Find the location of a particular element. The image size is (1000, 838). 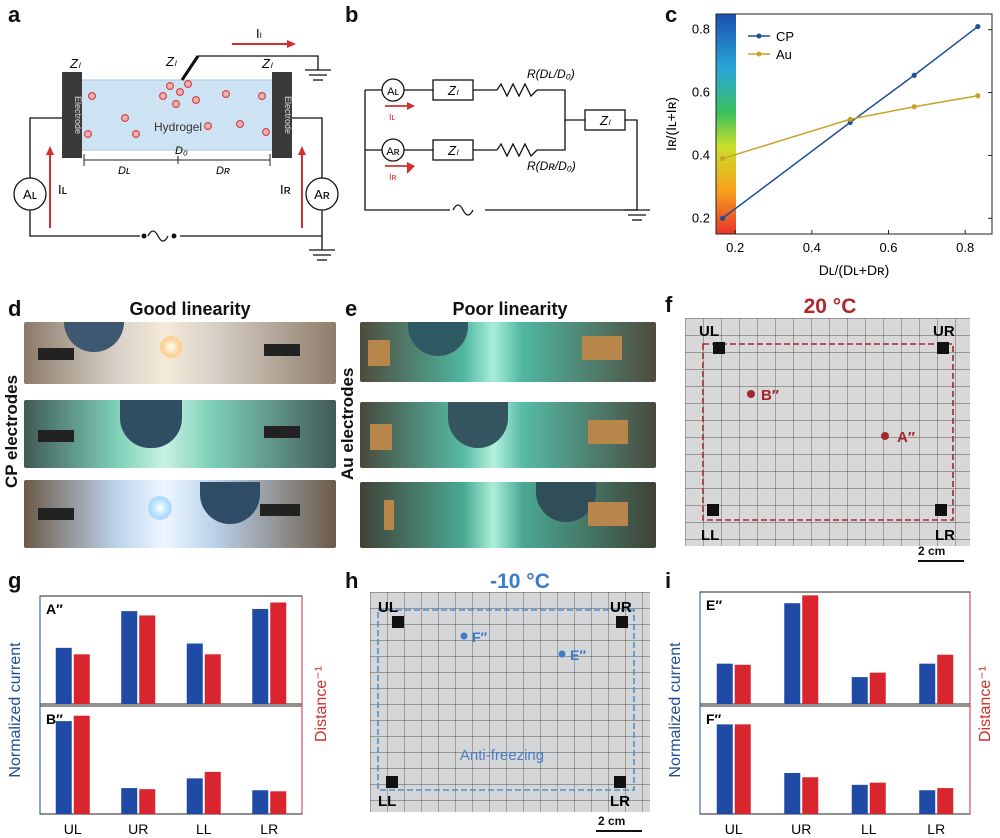

y-tick-label-0: 0.2 is located at coordinates (701, 217).